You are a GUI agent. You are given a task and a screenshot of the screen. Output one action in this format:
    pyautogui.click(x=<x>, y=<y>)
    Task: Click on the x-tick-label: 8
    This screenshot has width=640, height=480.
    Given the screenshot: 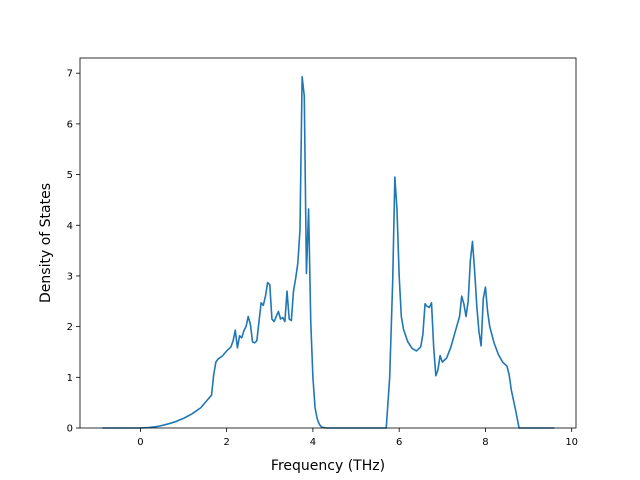 What is the action you would take?
    pyautogui.click(x=485, y=442)
    